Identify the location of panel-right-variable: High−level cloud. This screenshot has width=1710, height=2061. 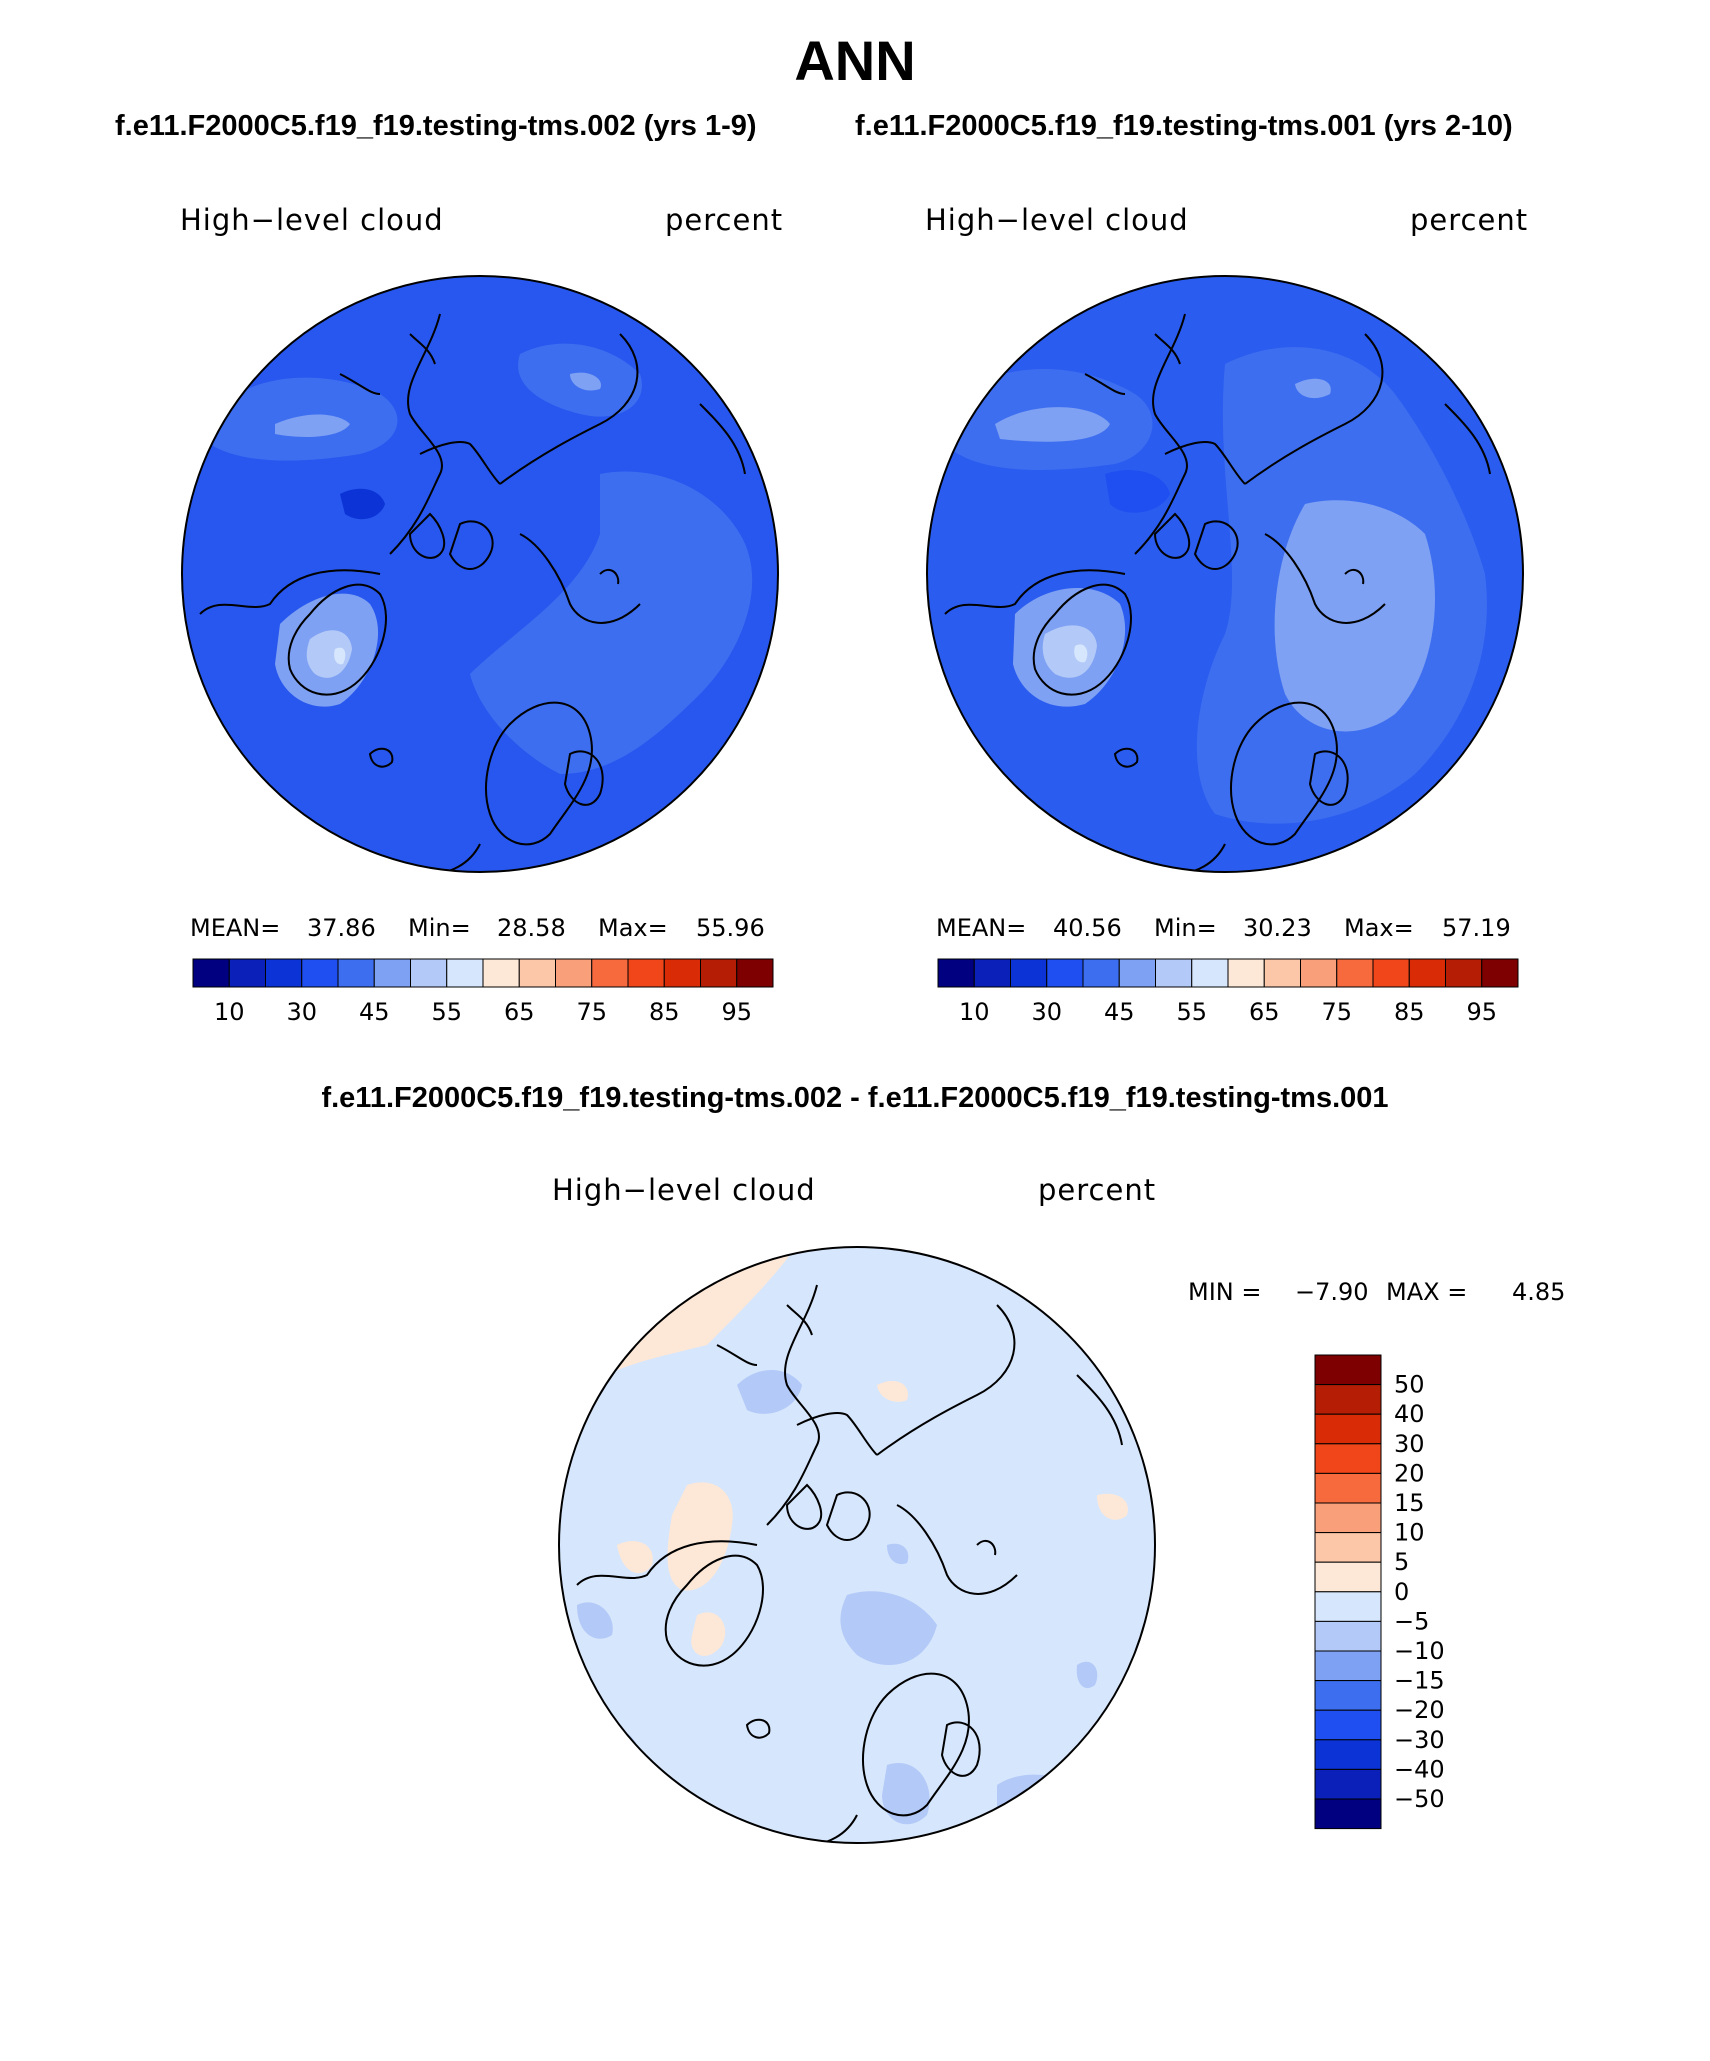
(1057, 220).